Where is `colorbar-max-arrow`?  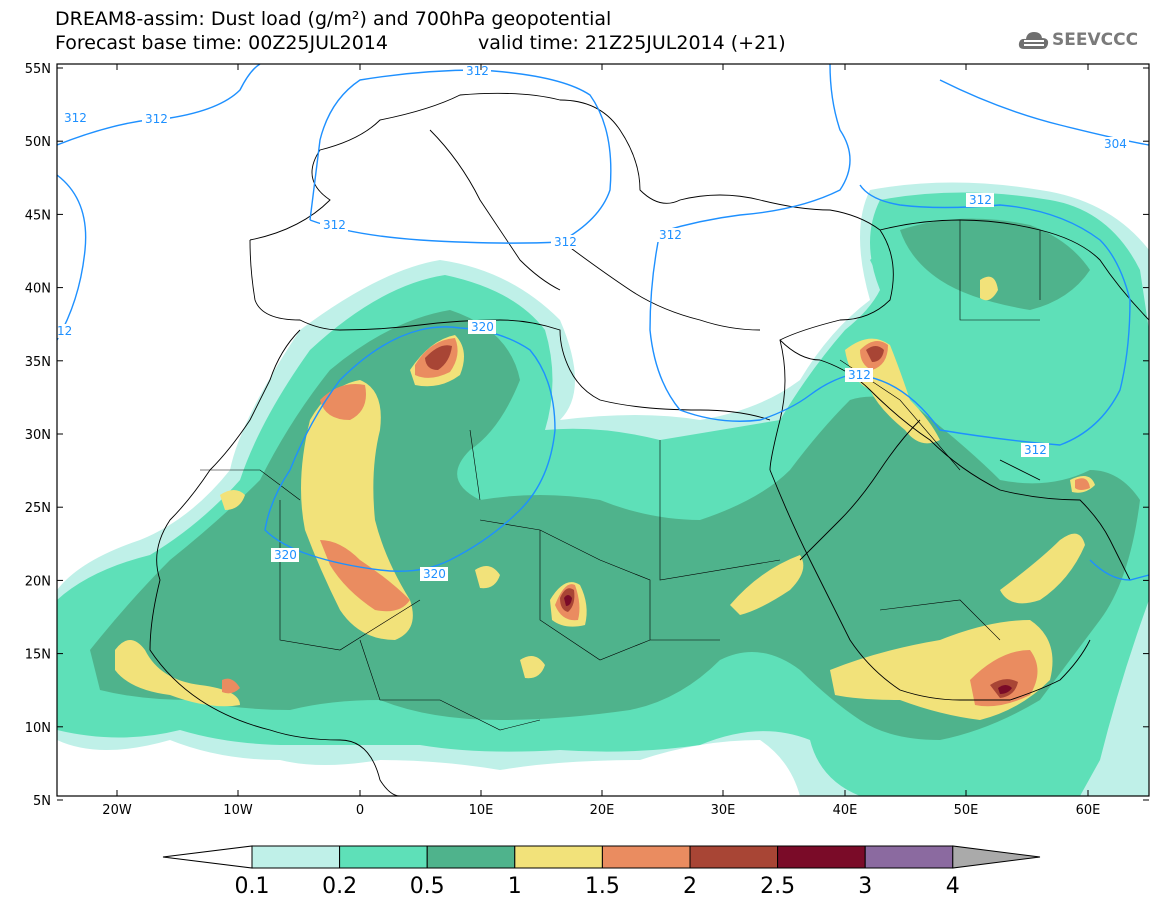
colorbar-max-arrow is located at coordinates (996, 857).